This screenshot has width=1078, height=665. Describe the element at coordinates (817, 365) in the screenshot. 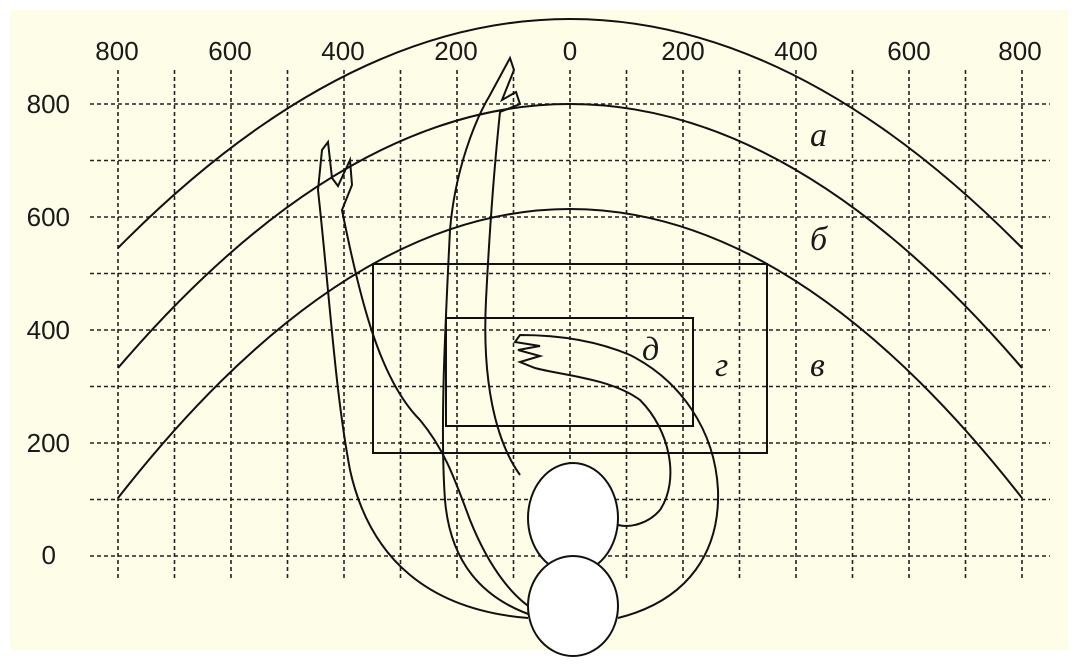

I see `zone-label-v: в` at that location.